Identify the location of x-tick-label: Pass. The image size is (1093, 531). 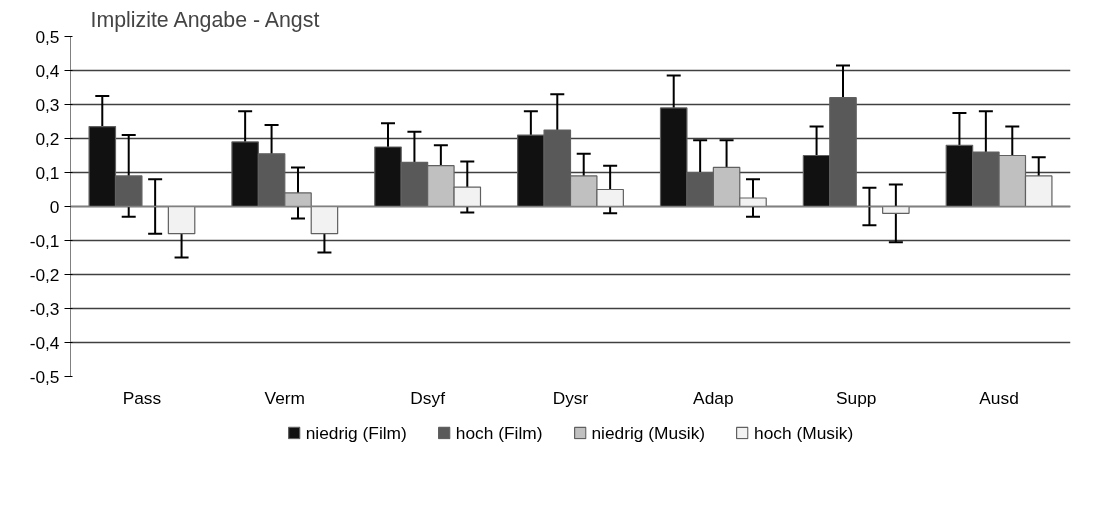
(142, 397).